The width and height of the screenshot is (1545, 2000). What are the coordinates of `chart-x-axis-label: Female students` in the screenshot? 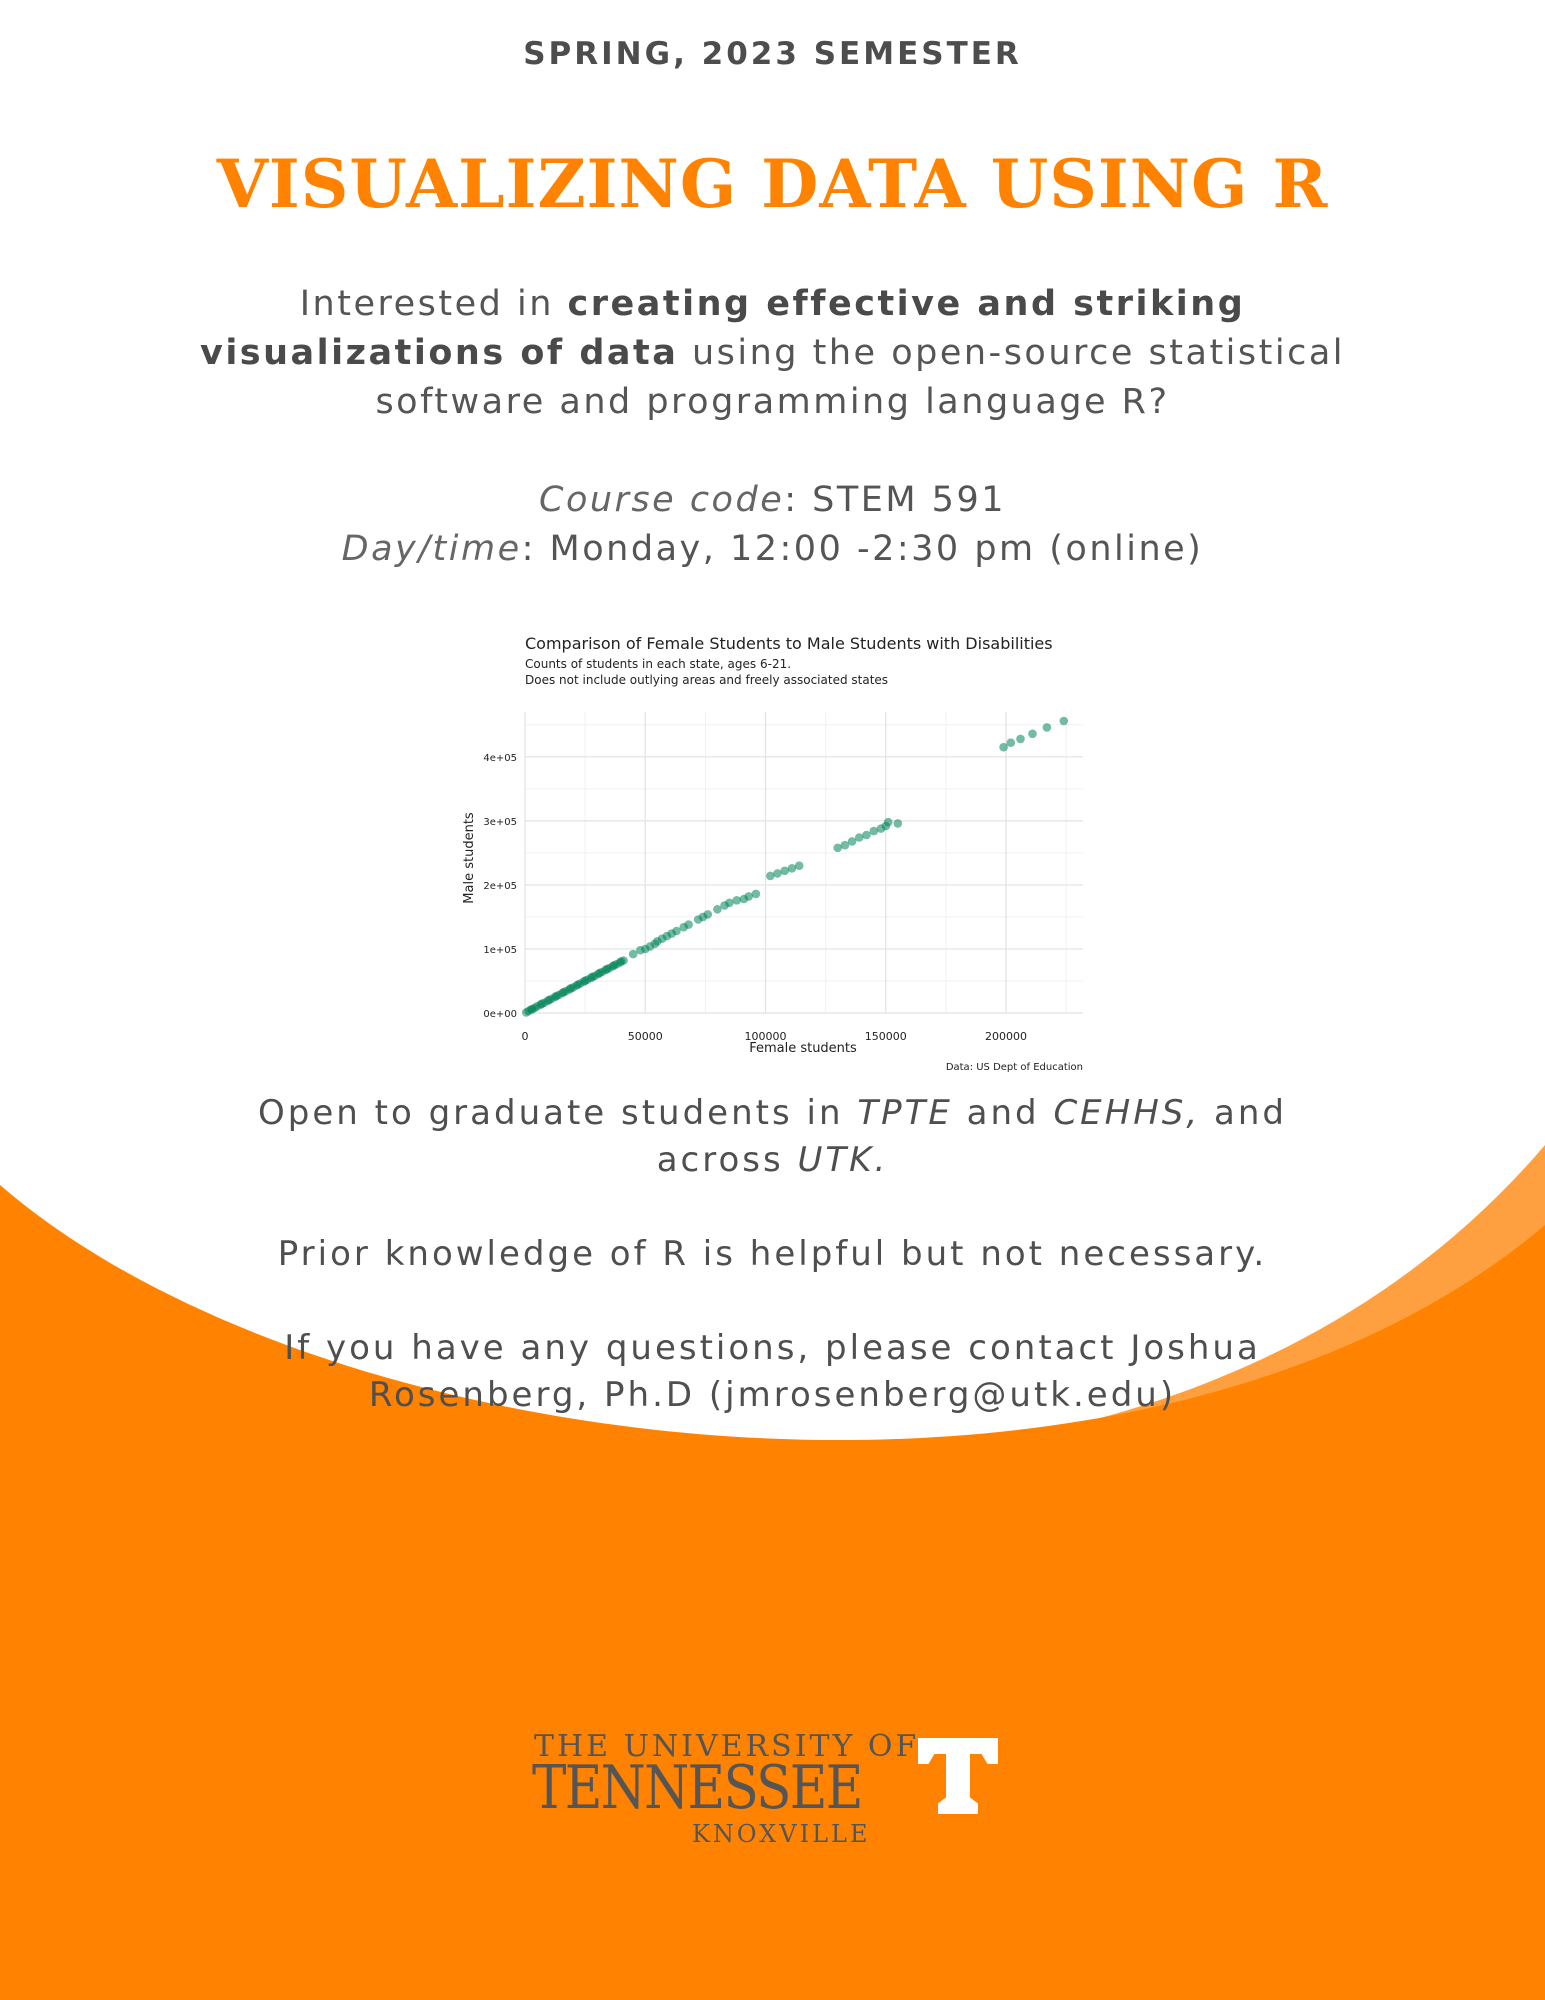 It's located at (803, 1048).